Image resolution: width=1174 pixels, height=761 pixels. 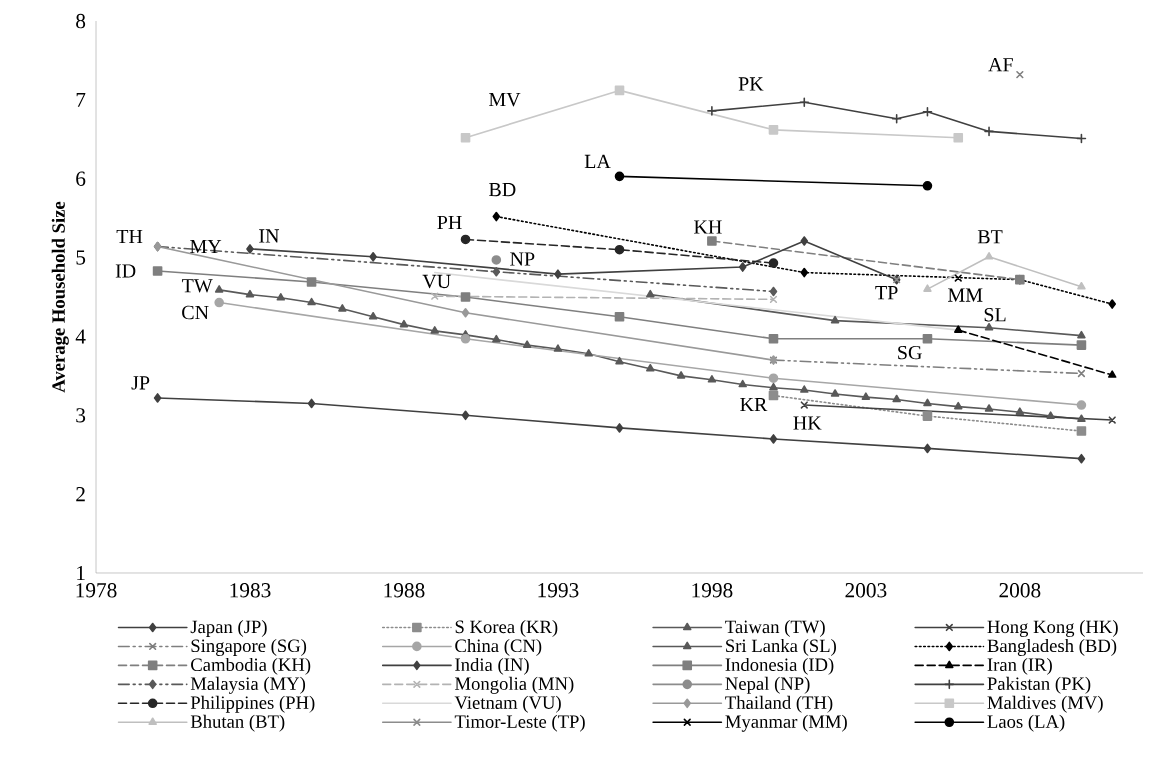 What do you see at coordinates (1039, 685) in the screenshot?
I see `legend-label: Pakistan (PK)` at bounding box center [1039, 685].